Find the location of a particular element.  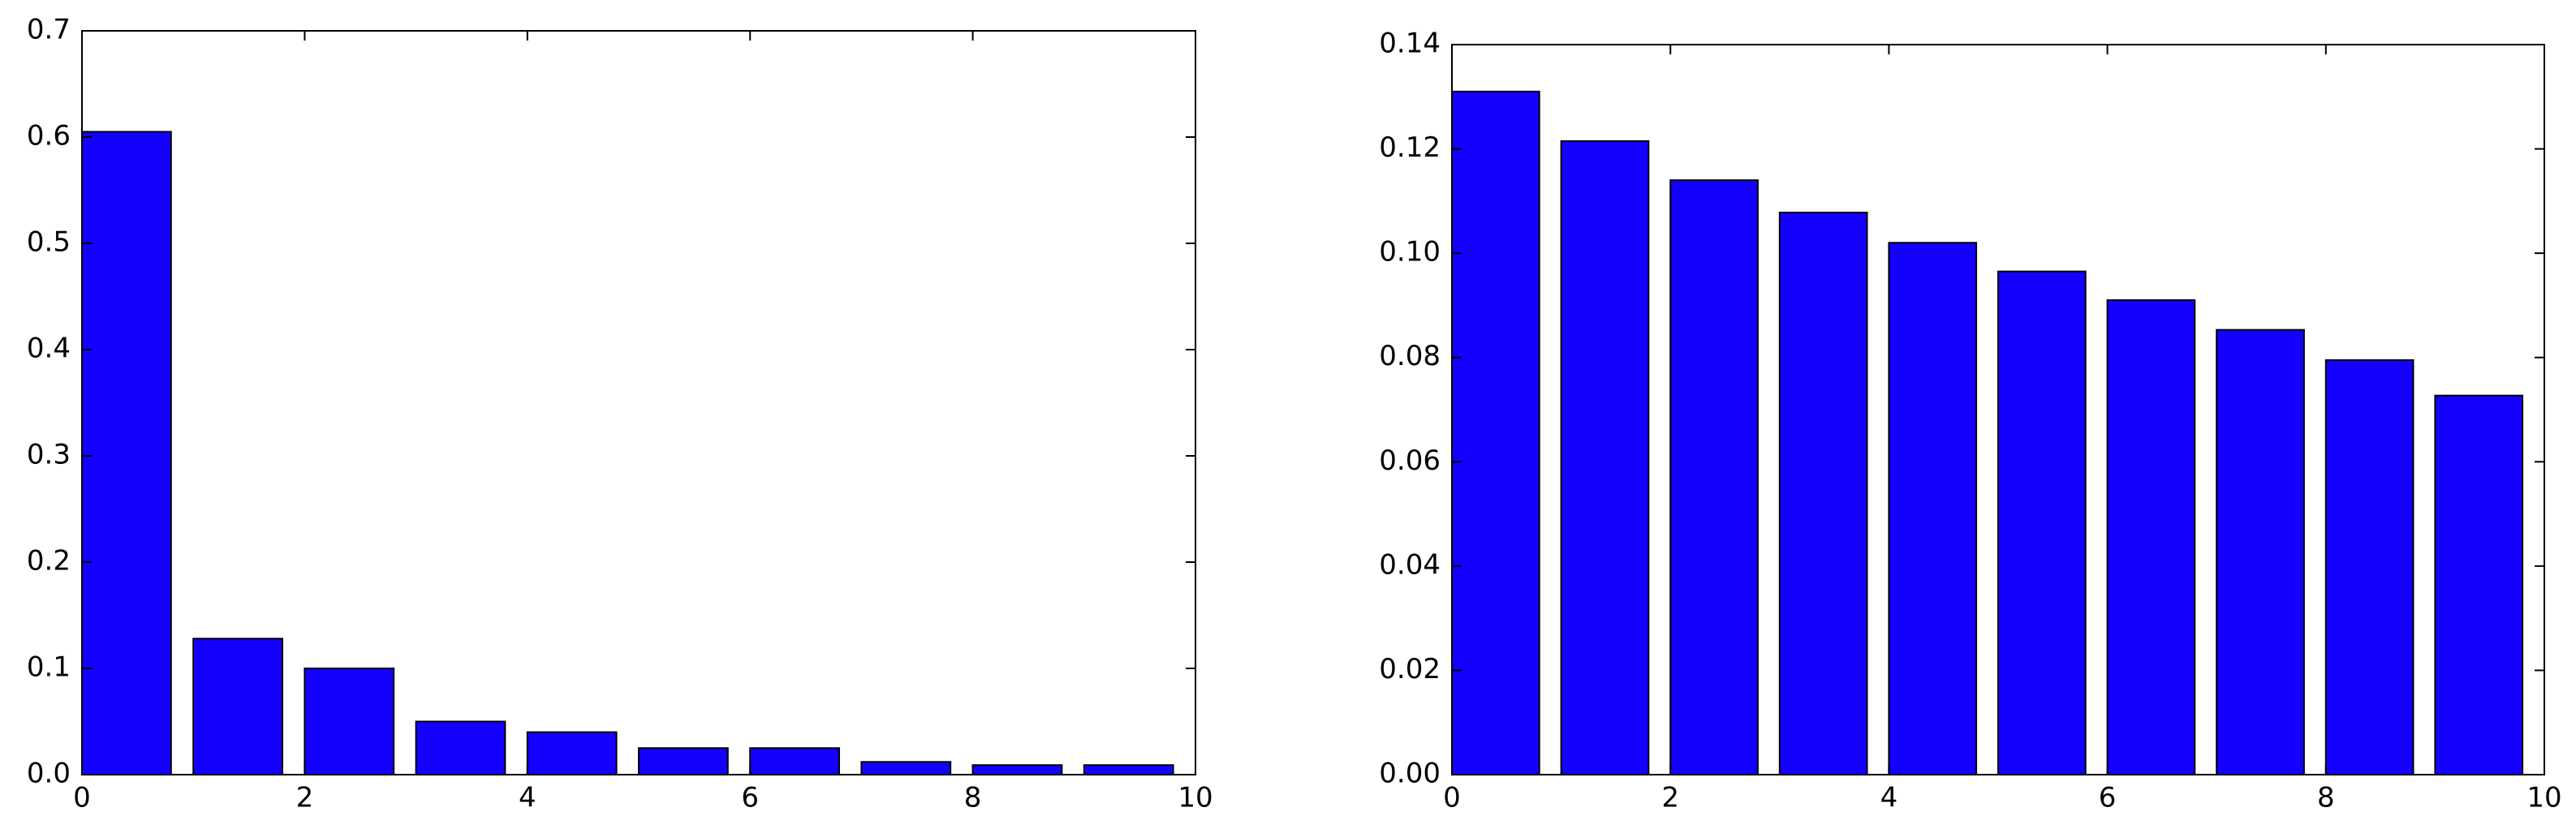

y-tick-label: 0.5 is located at coordinates (49, 243).